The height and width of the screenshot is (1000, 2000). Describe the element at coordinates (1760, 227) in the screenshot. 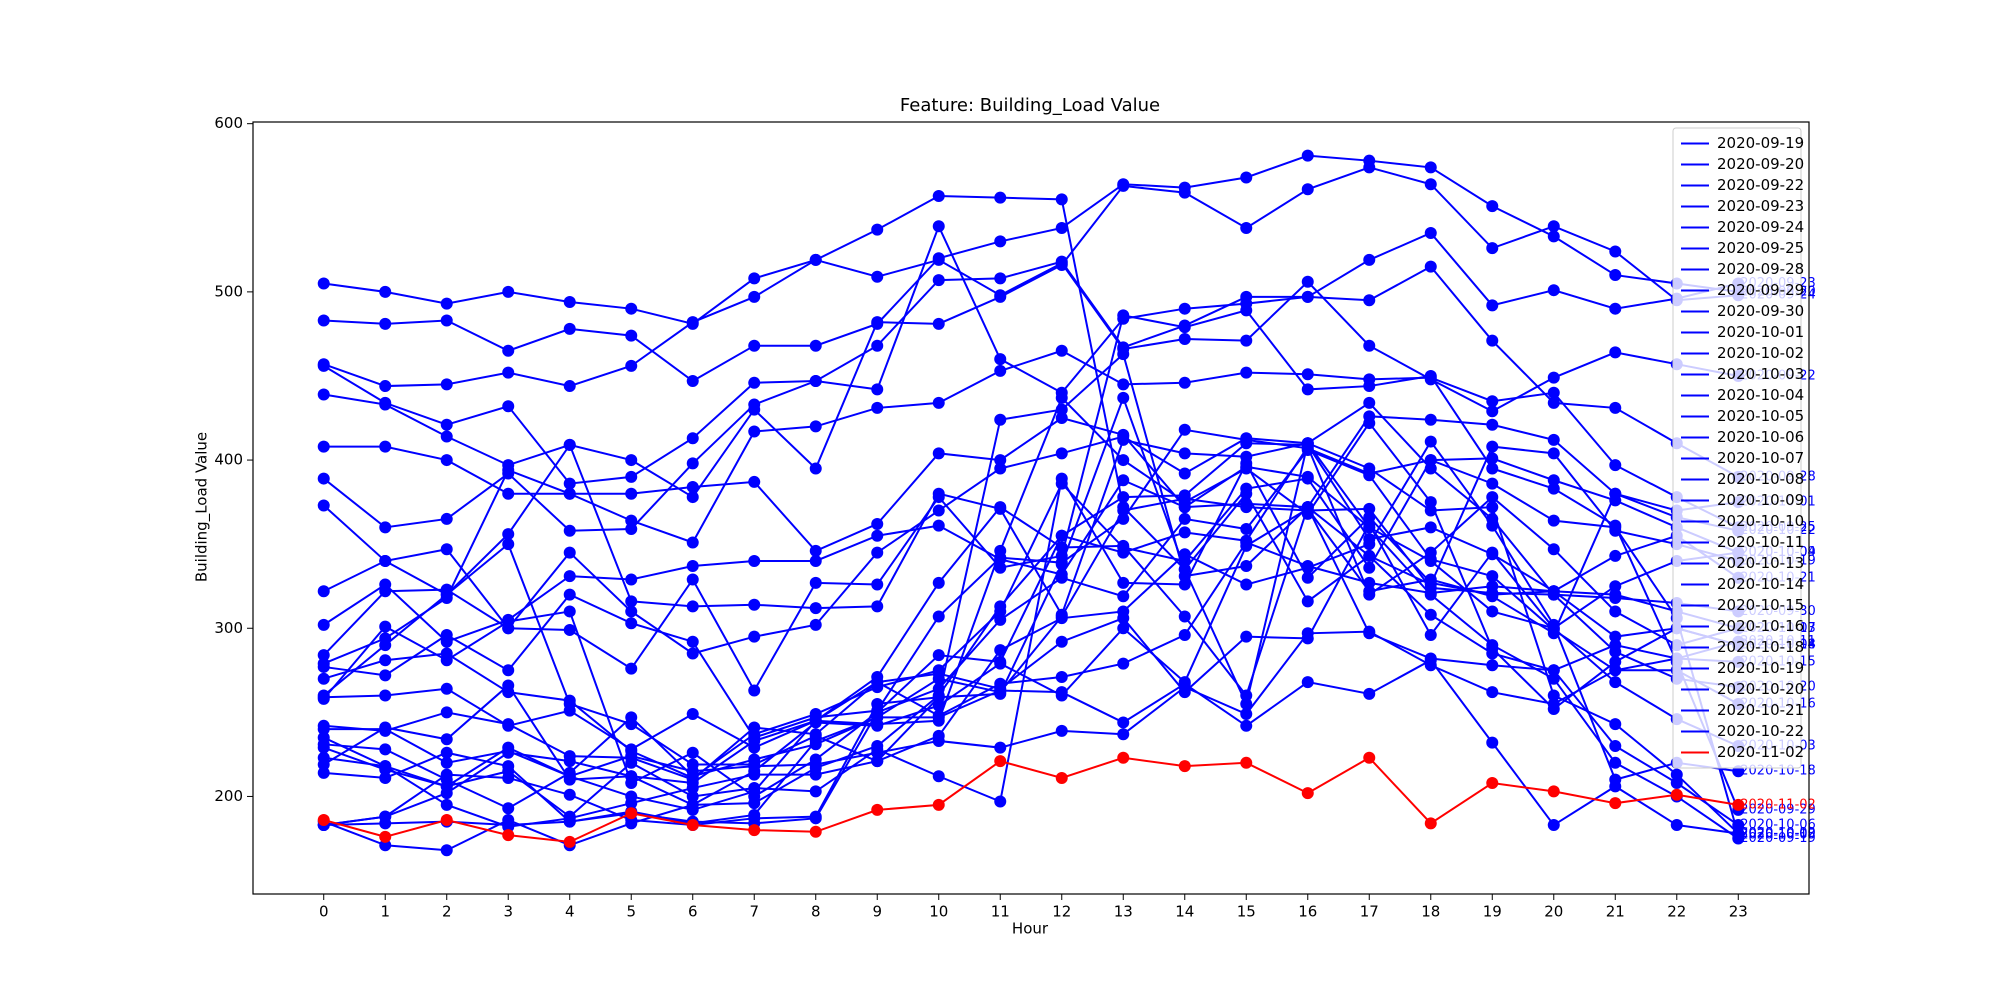

I see `legend-label: 2020-09-24` at that location.